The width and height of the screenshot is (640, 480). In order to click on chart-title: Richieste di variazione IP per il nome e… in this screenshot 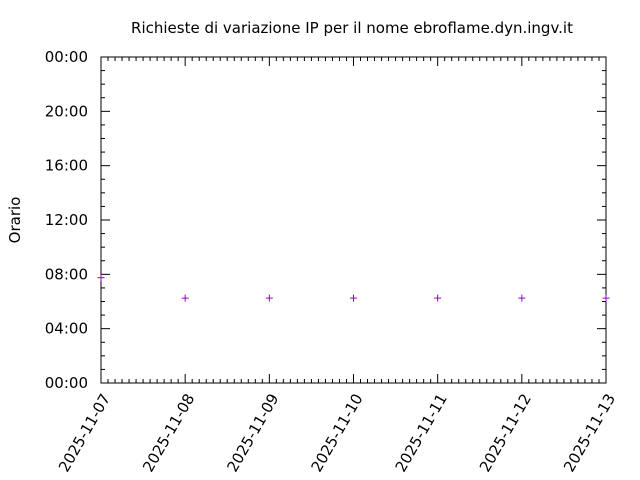, I will do `click(352, 28)`.